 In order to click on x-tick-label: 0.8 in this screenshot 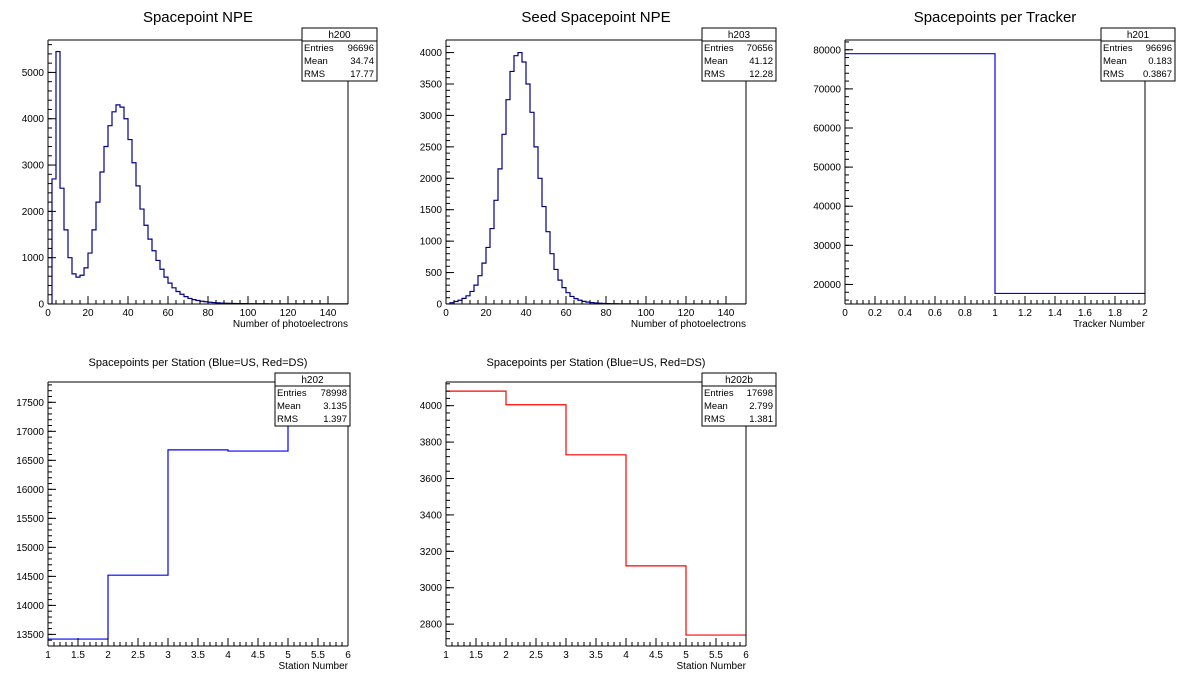, I will do `click(965, 313)`.